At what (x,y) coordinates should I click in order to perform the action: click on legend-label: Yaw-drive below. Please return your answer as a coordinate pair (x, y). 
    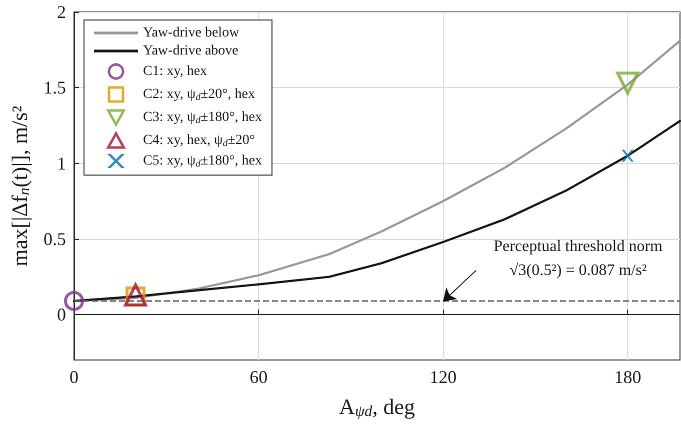
    Looking at the image, I should click on (191, 33).